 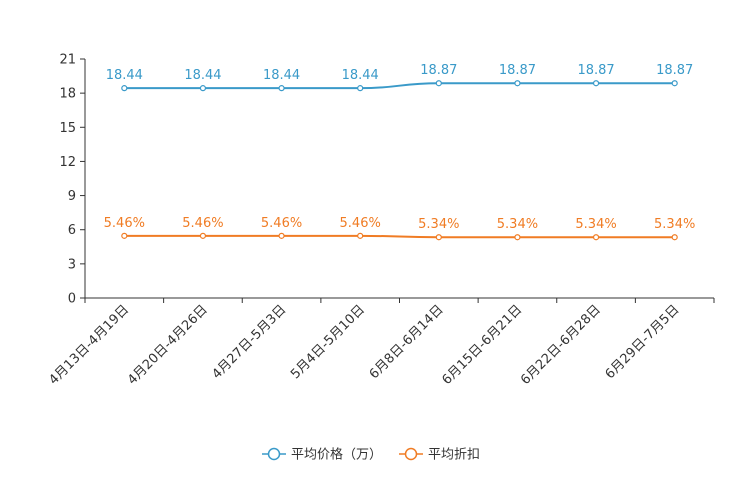 I want to click on x-tick-label: 4月20日-4月26日, so click(x=168, y=345).